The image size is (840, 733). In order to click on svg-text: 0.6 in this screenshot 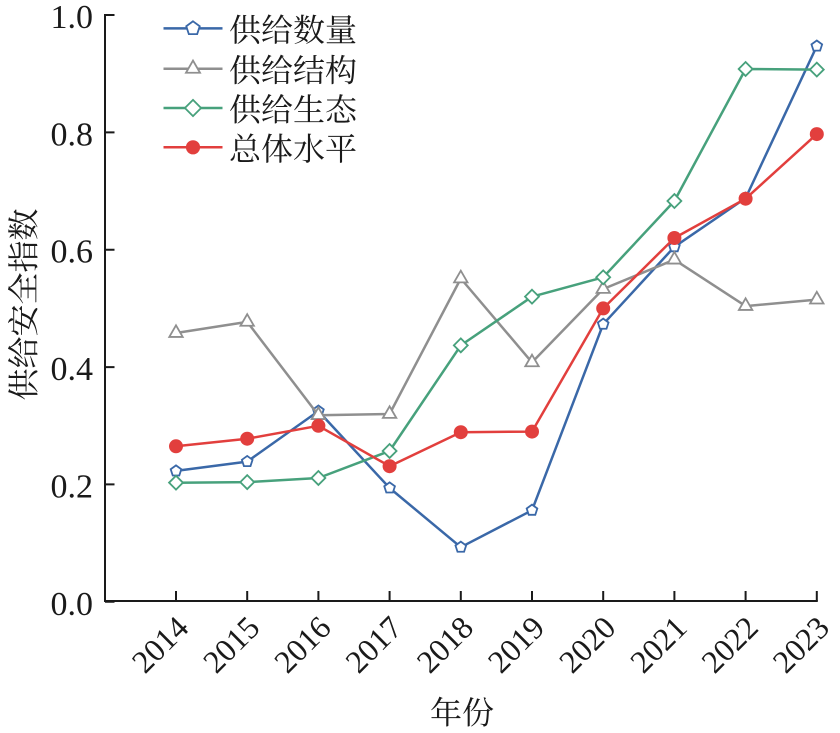, I will do `click(72, 252)`.